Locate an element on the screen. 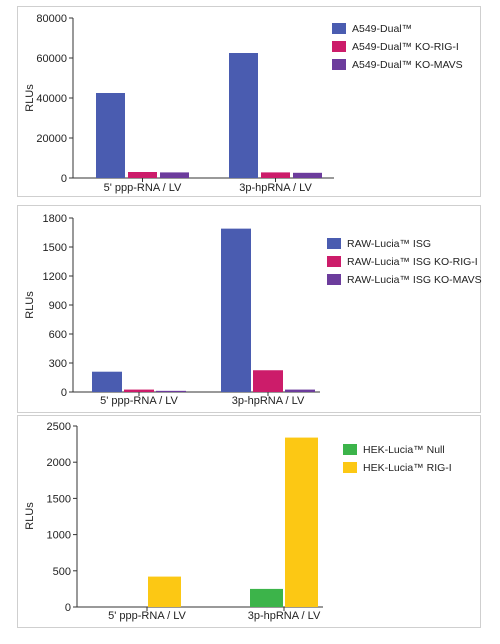 Image resolution: width=500 pixels, height=644 pixels. y-tick-label: 2000 is located at coordinates (59, 463).